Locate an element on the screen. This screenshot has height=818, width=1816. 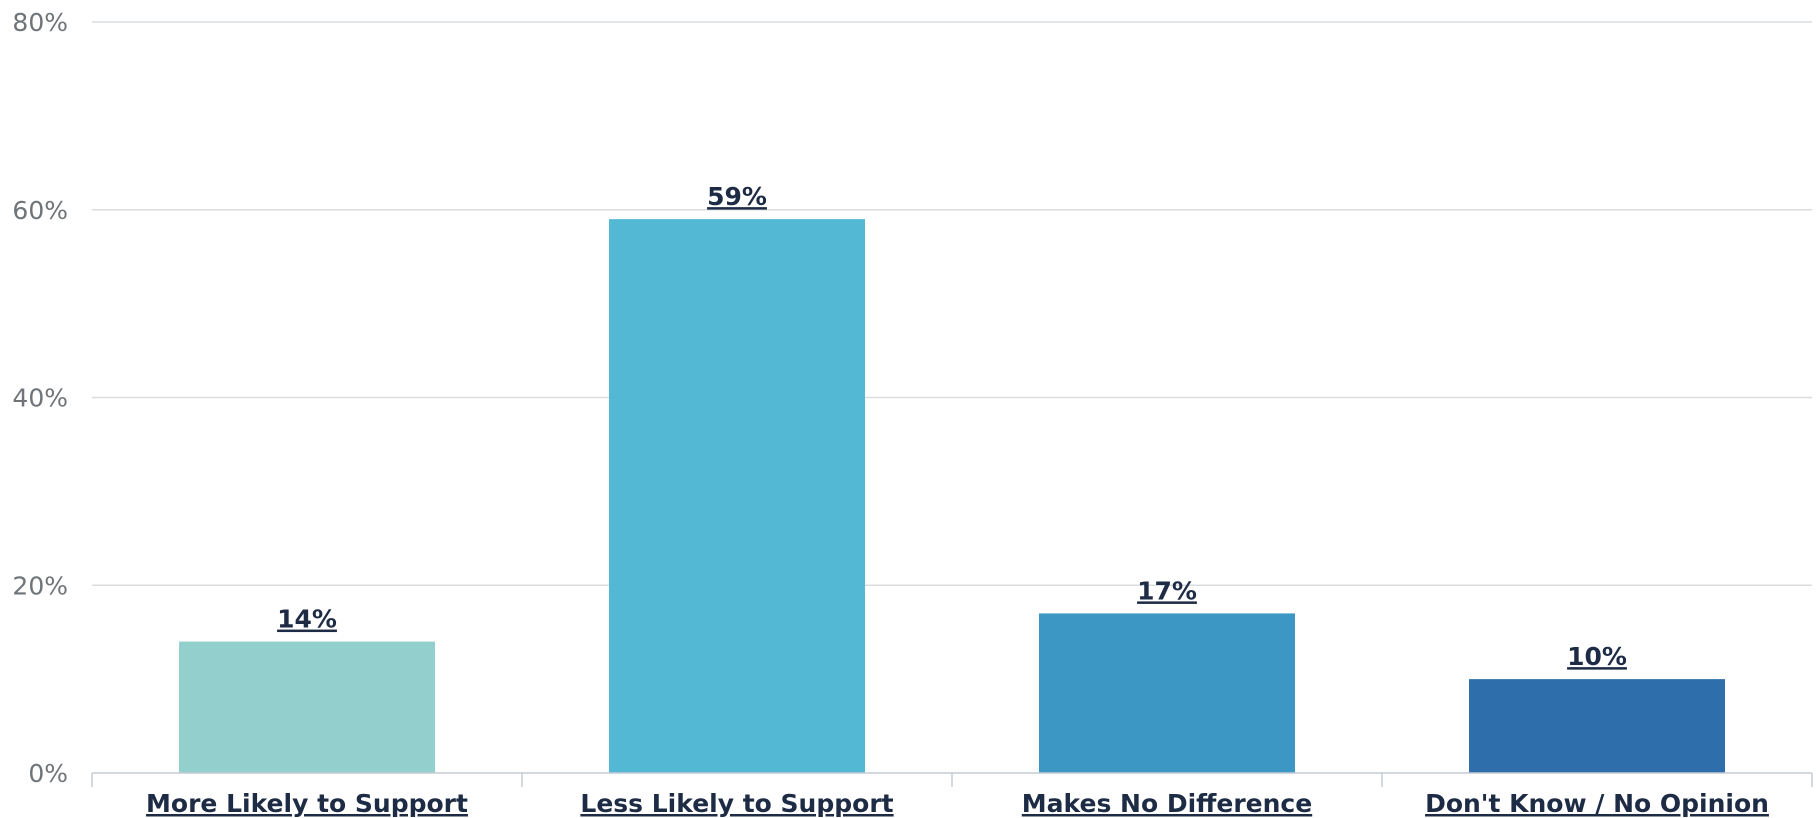
y-tick-label: 40% is located at coordinates (40, 398).